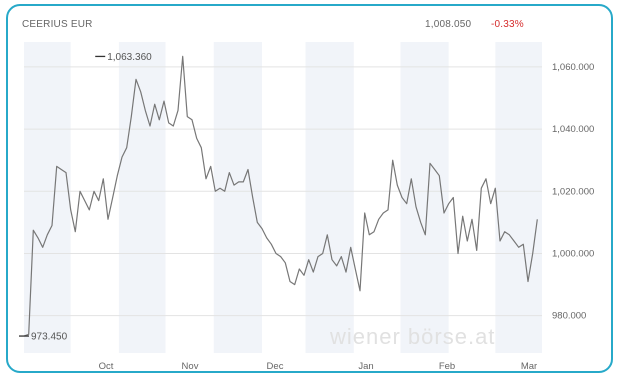 This screenshot has width=623, height=383. Describe the element at coordinates (447, 366) in the screenshot. I see `x-tick-label: Feb` at that location.